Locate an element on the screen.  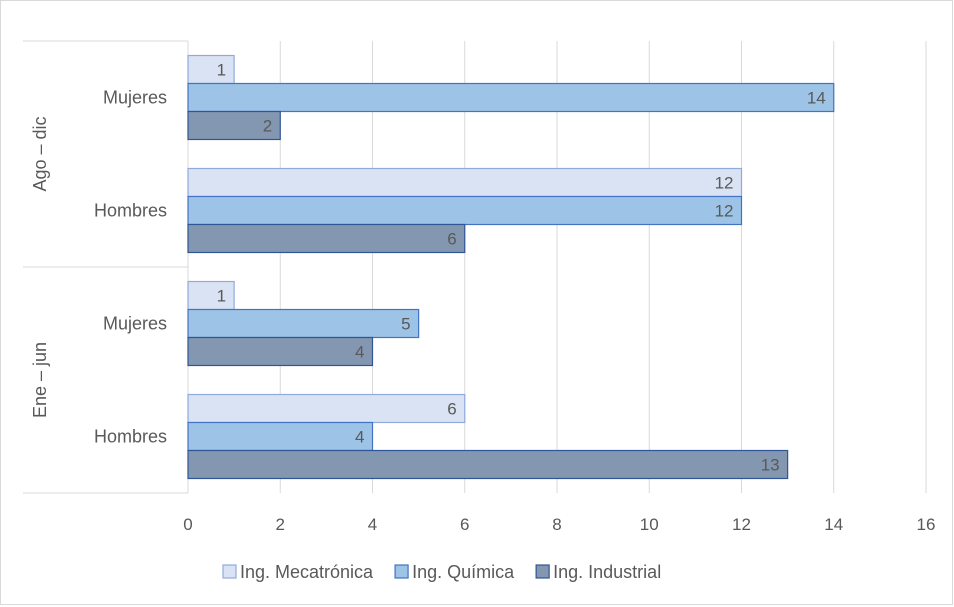
data-label: 5 is located at coordinates (405, 324).